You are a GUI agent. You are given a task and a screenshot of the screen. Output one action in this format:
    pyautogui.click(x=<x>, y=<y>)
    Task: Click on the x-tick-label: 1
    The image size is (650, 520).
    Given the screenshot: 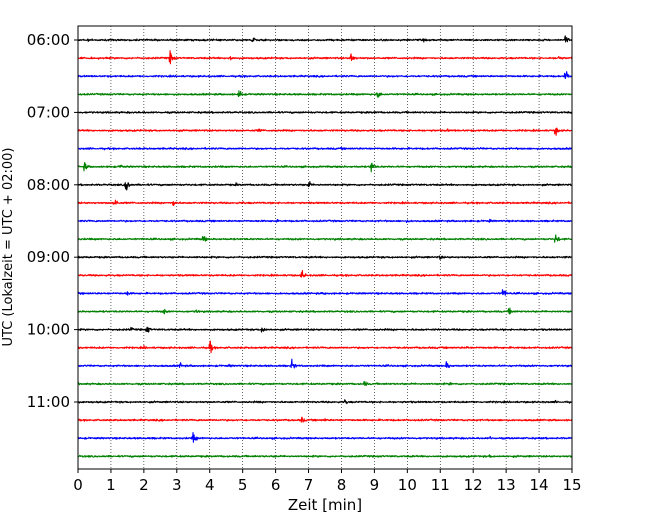 What is the action you would take?
    pyautogui.click(x=111, y=485)
    